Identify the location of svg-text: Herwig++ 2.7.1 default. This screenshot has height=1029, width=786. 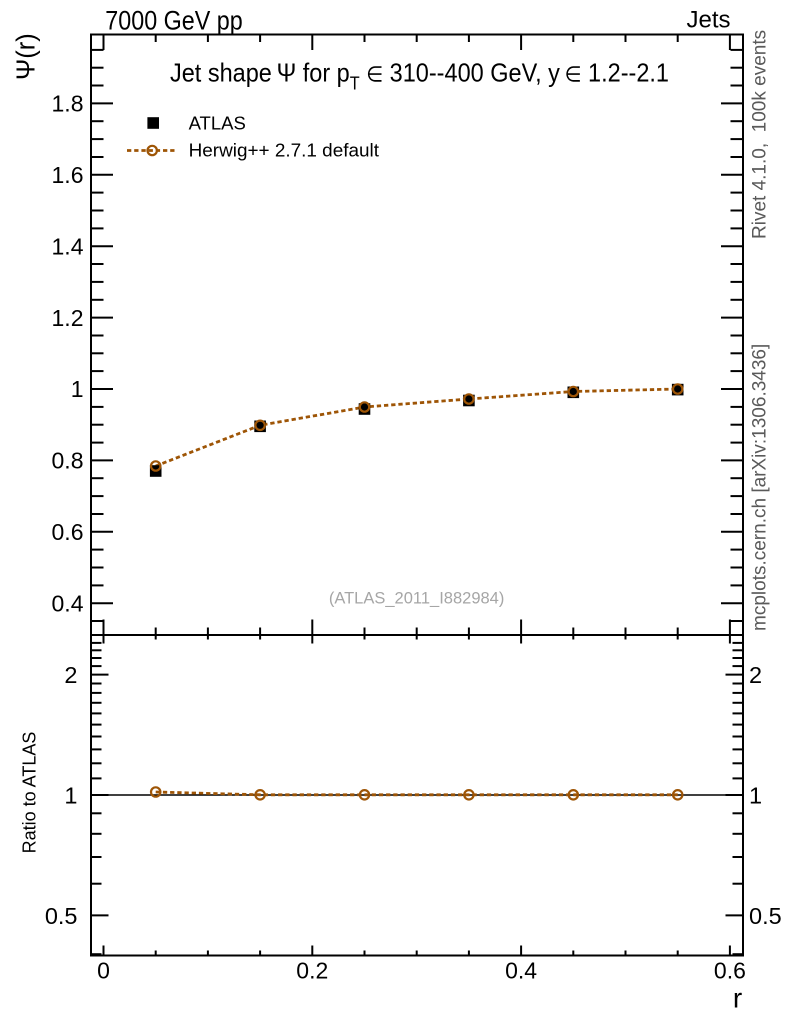
(284, 150).